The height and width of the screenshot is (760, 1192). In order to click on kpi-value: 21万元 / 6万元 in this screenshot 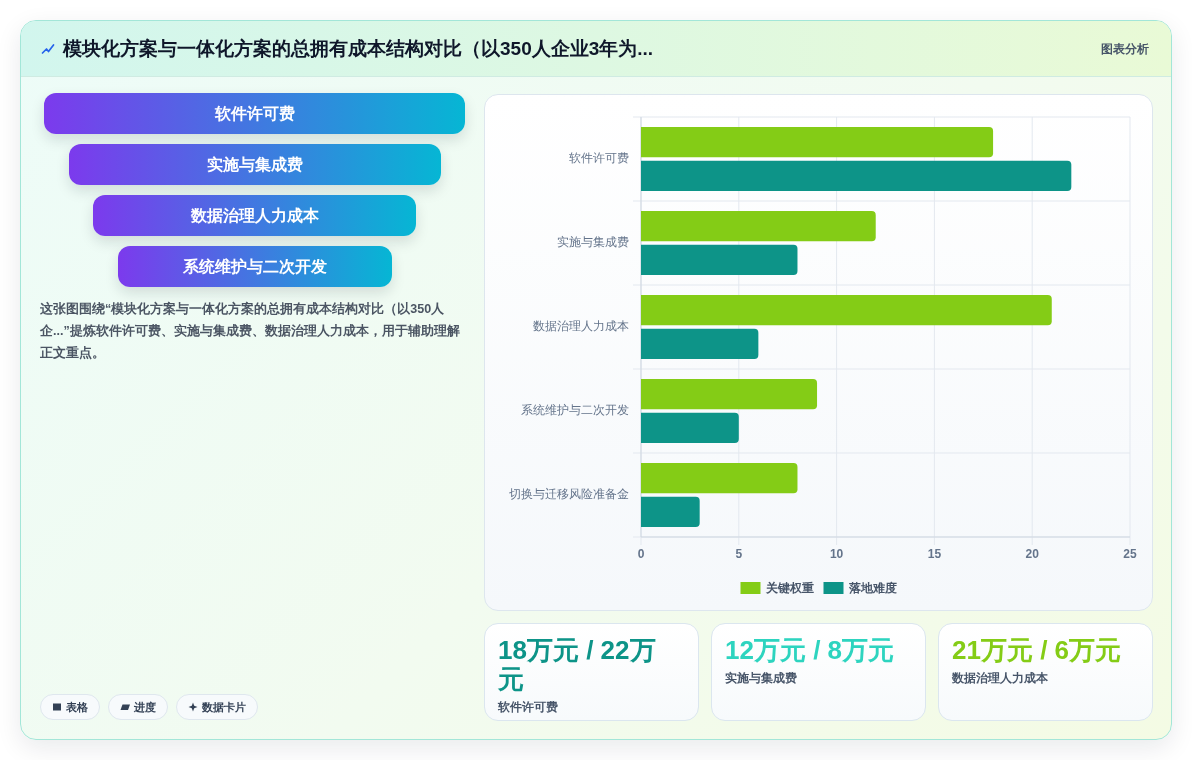, I will do `click(1037, 651)`.